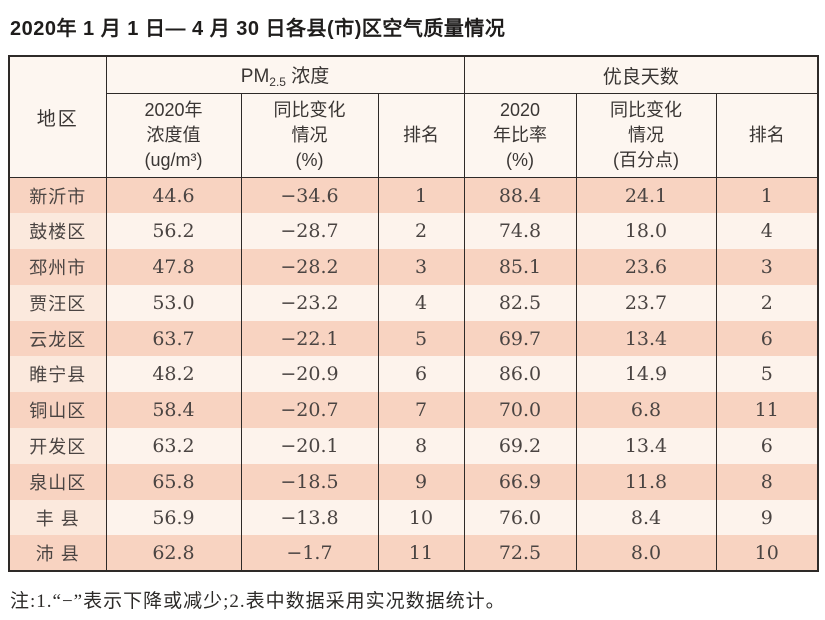 The image size is (825, 620). What do you see at coordinates (767, 267) in the screenshot?
I see `cell-good-rank: 3` at bounding box center [767, 267].